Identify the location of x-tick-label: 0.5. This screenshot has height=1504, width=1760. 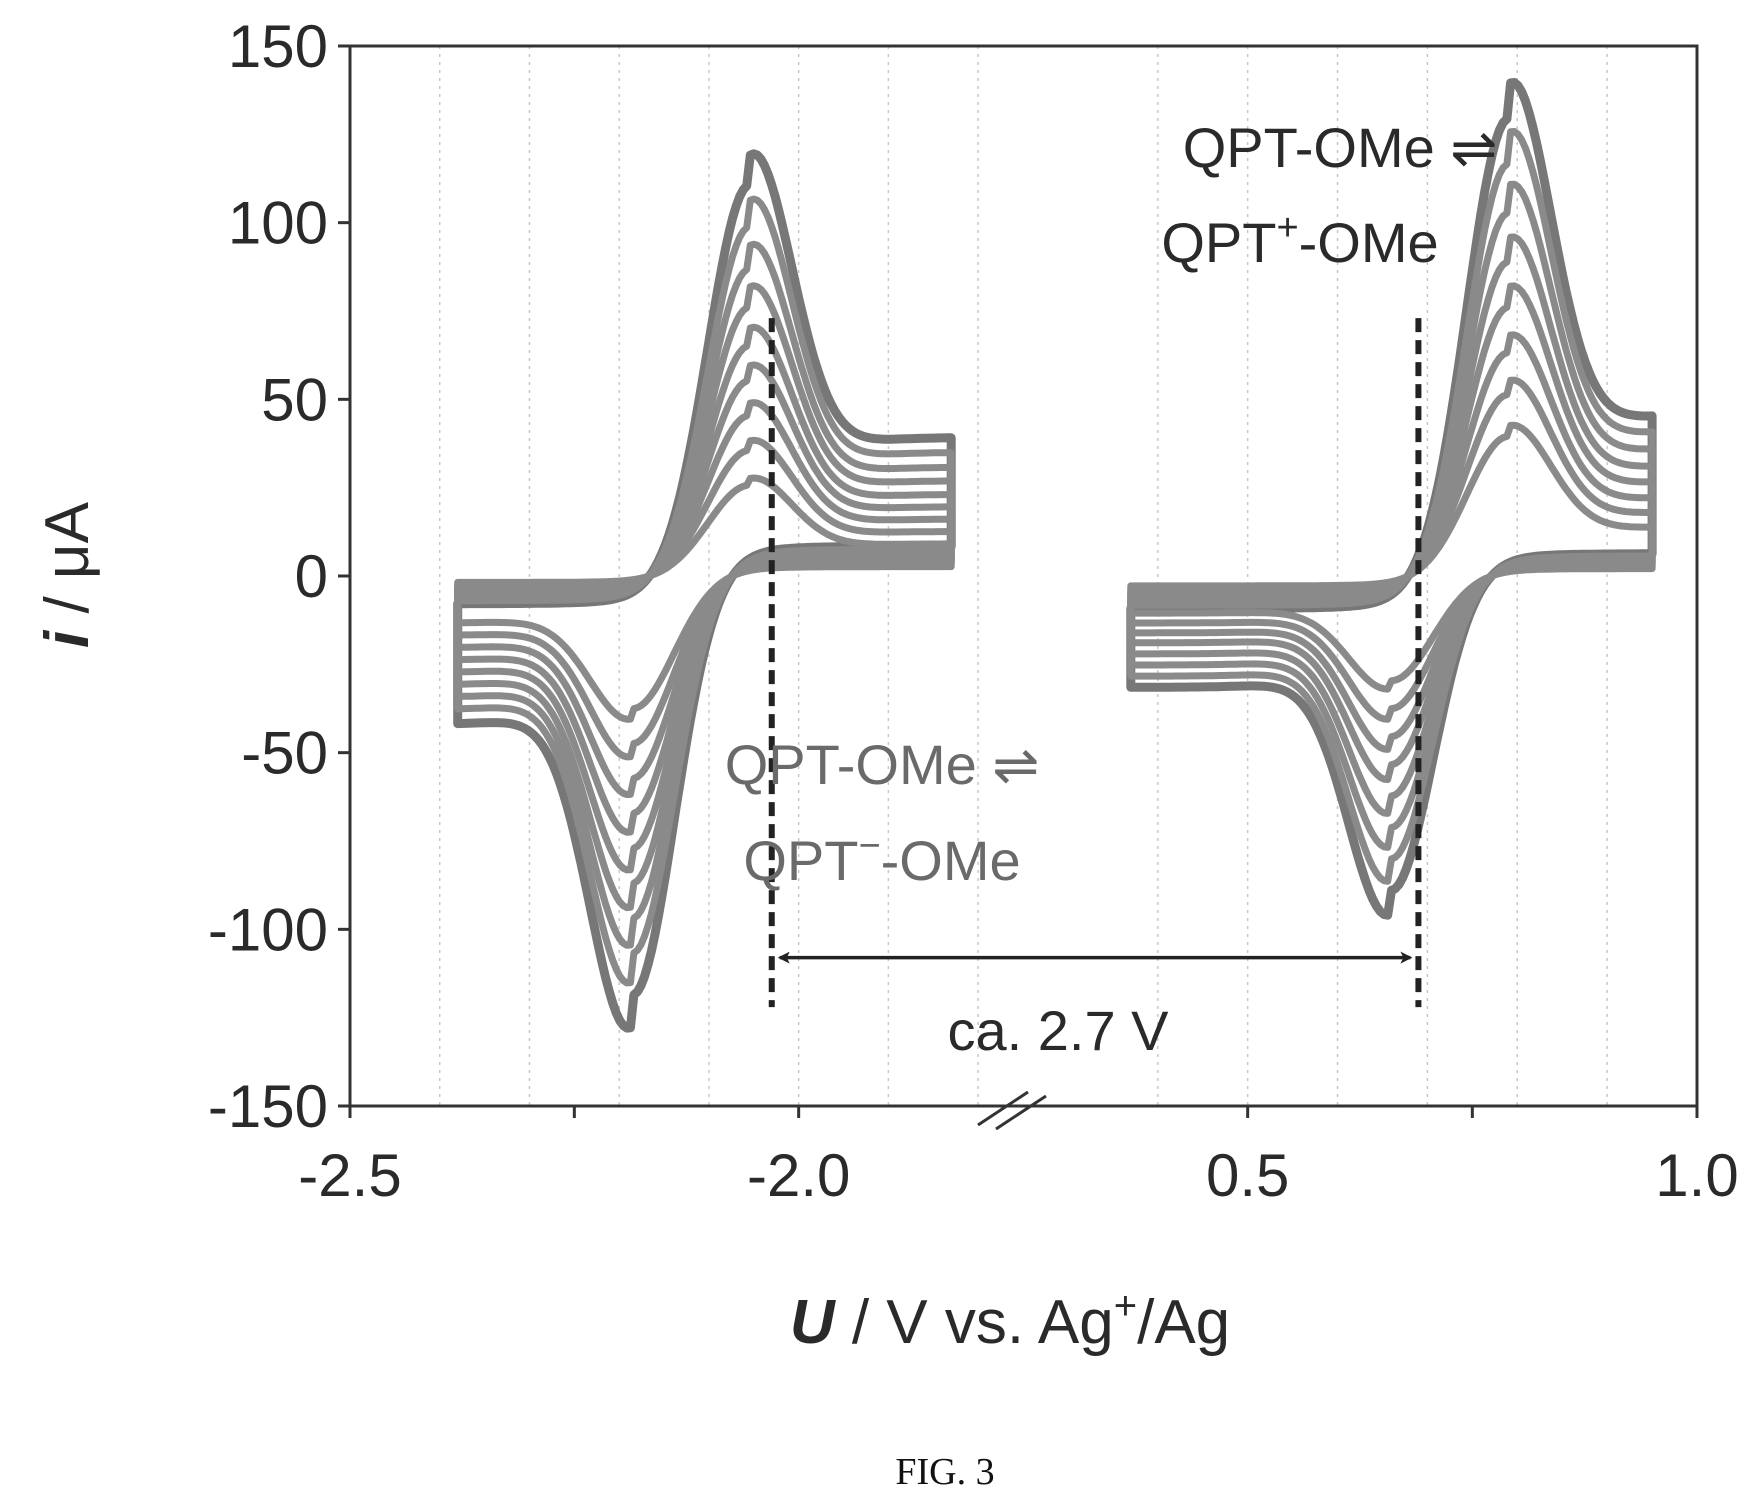
(1247, 1175).